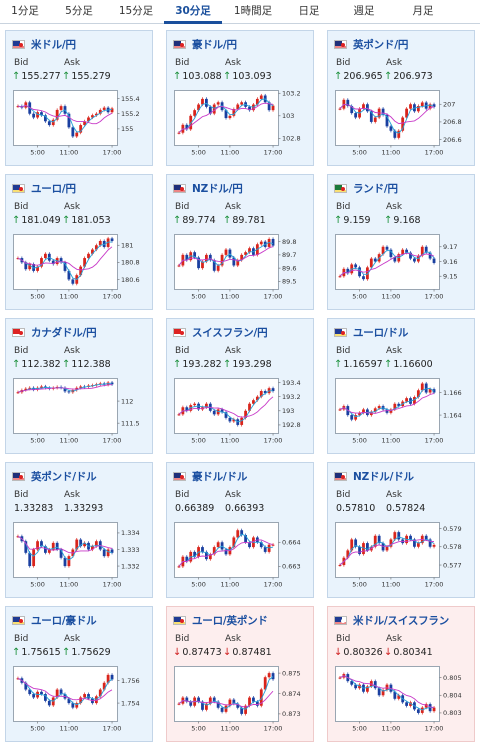 The image size is (480, 749). What do you see at coordinates (364, 11) in the screenshot?
I see `tab-6: 週足` at bounding box center [364, 11].